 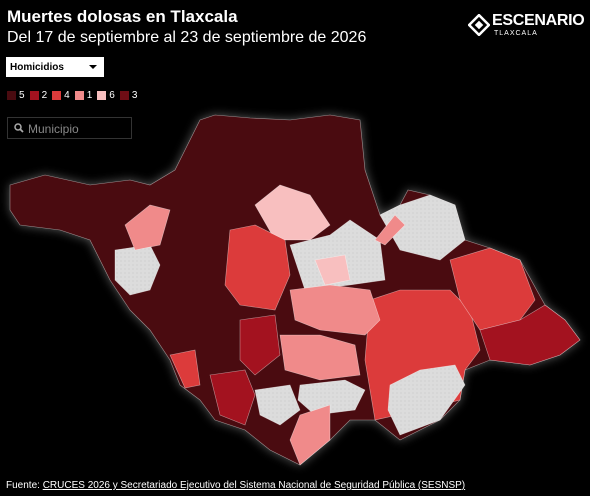 I want to click on legend: 5 2 4 1 6 3, so click(x=72, y=95).